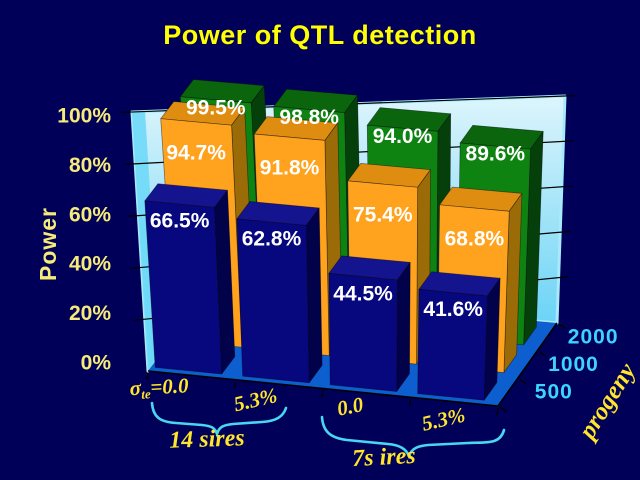 The height and width of the screenshot is (480, 640). What do you see at coordinates (320, 35) in the screenshot?
I see `chart-title: Power of QTL detection` at bounding box center [320, 35].